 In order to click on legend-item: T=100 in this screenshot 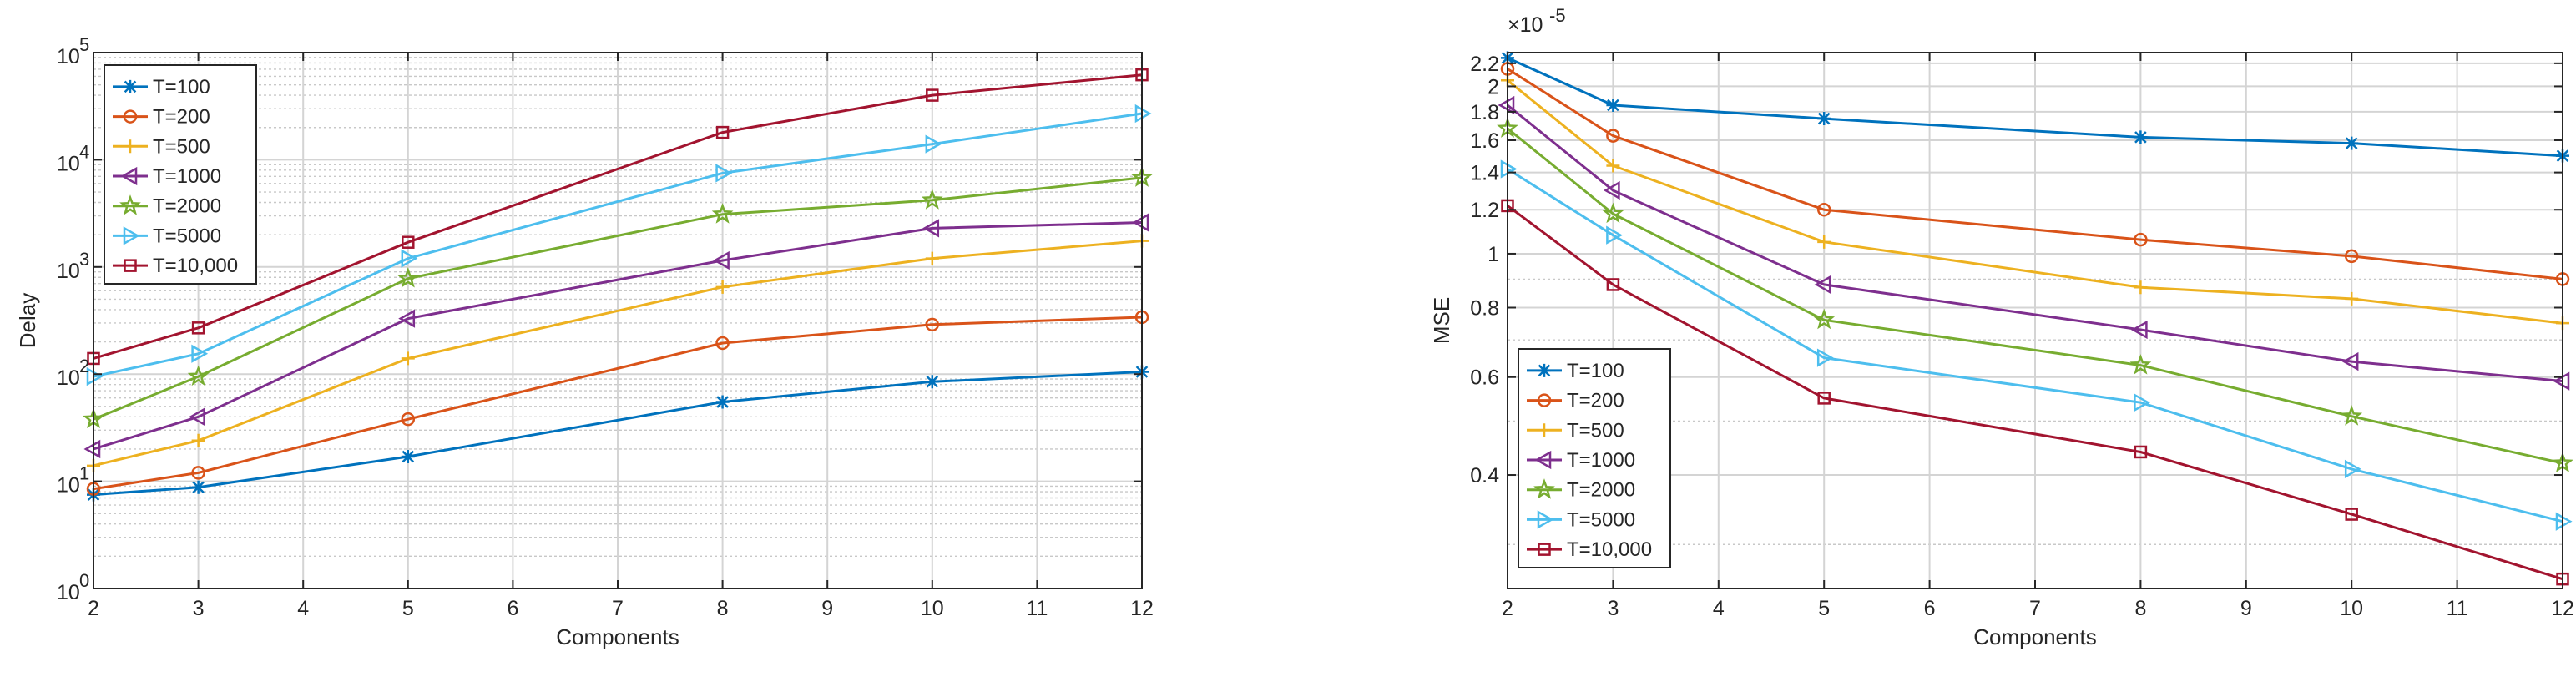, I will do `click(1575, 371)`.